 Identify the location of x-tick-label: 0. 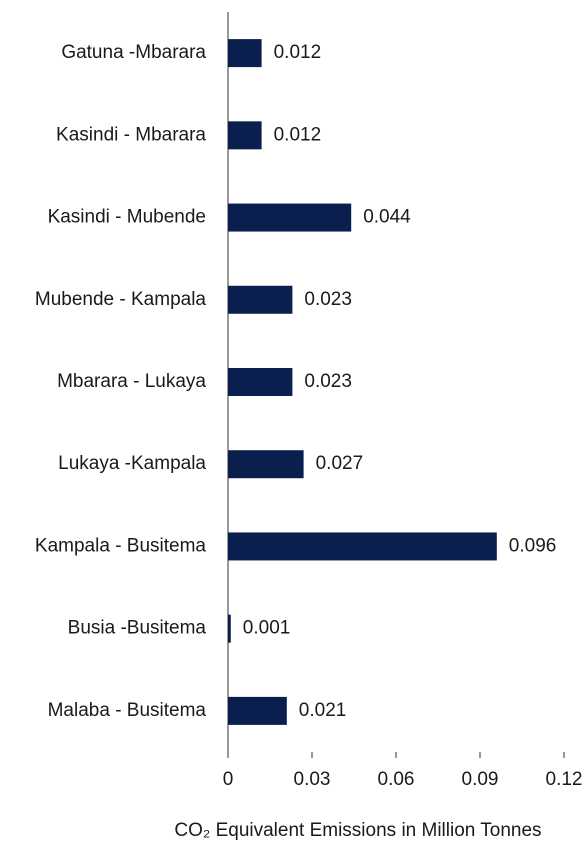
(228, 779).